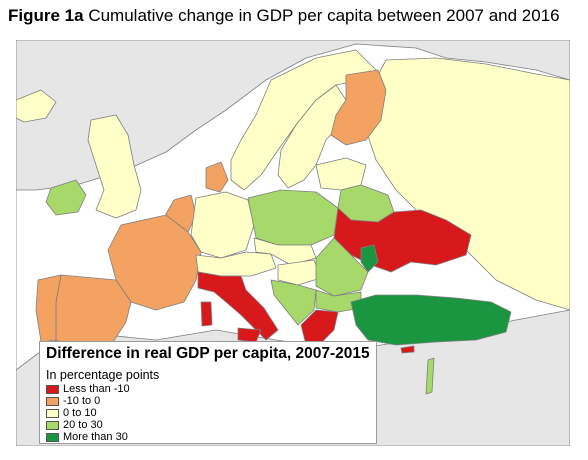  What do you see at coordinates (222, 225) in the screenshot?
I see `region-germany` at bounding box center [222, 225].